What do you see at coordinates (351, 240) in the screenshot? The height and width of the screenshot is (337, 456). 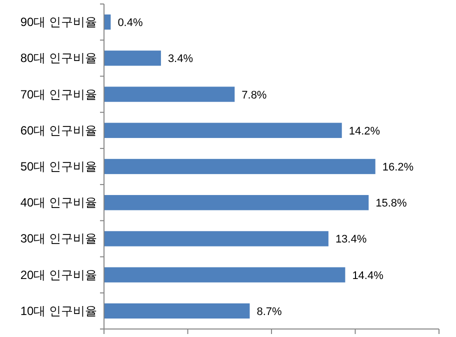 I see `data-label: 13.4%` at bounding box center [351, 240].